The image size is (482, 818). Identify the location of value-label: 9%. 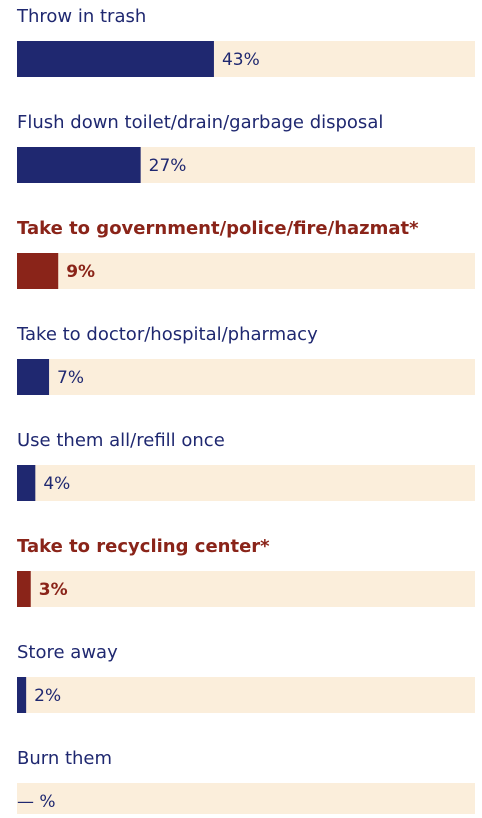
(80, 272).